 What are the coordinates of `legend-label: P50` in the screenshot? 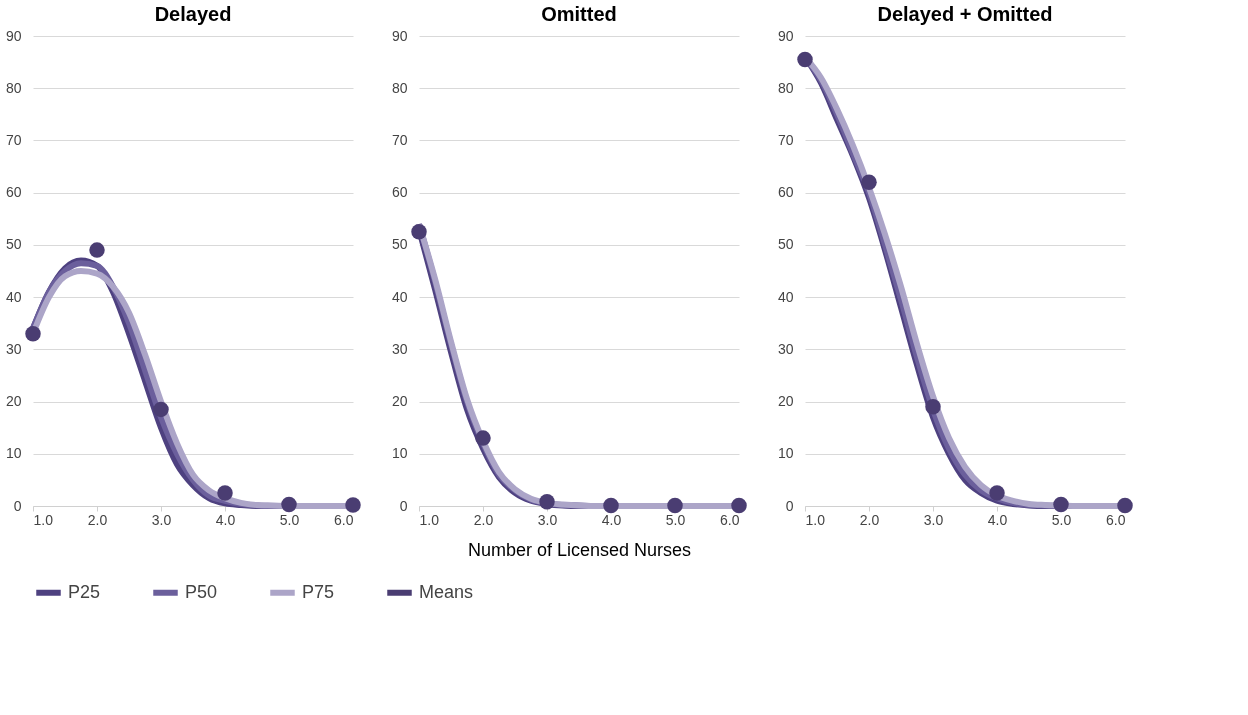 It's located at (201, 591).